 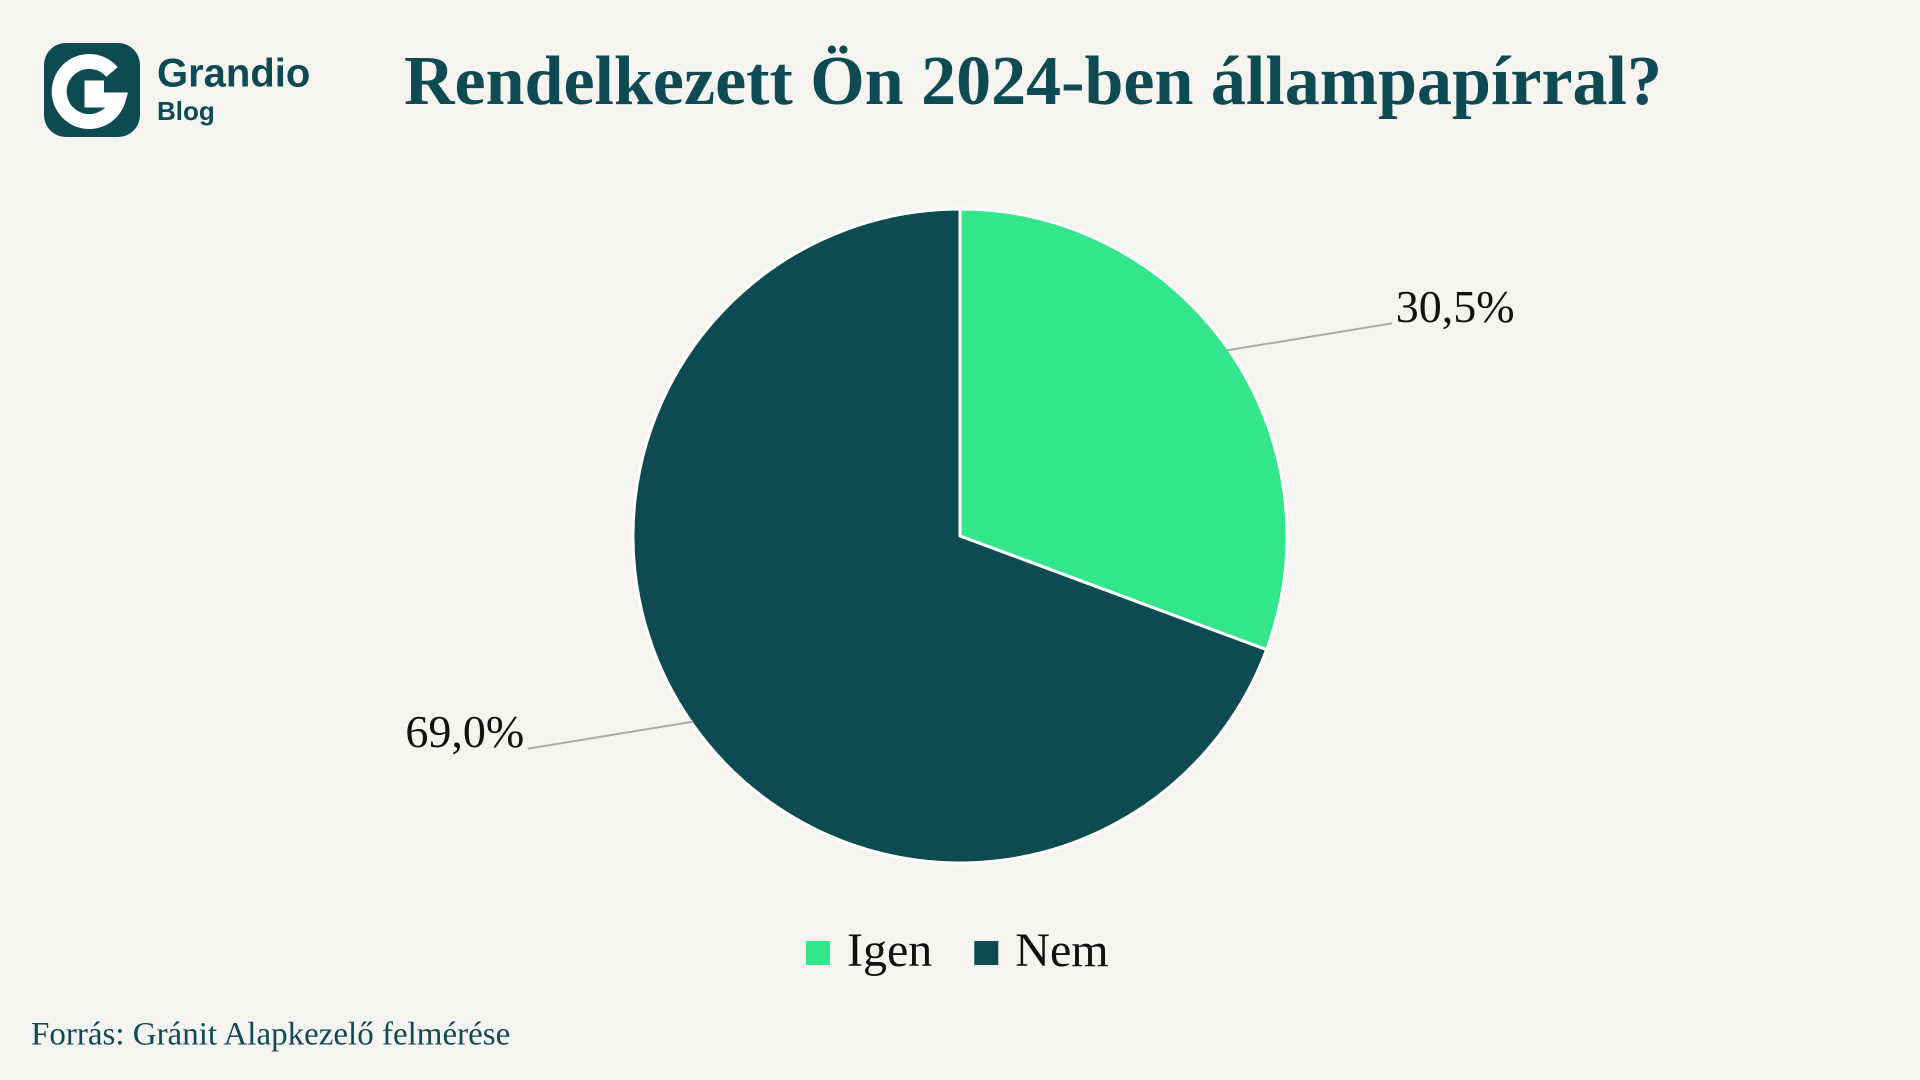 I want to click on data-label: 69,0%, so click(x=464, y=731).